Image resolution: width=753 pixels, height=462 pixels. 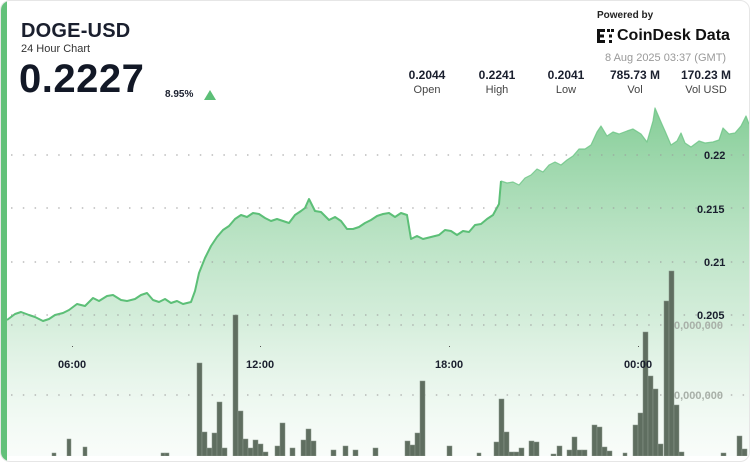 What do you see at coordinates (666, 58) in the screenshot?
I see `timestamp: 8 Aug 2025 03:37 (GMT)` at bounding box center [666, 58].